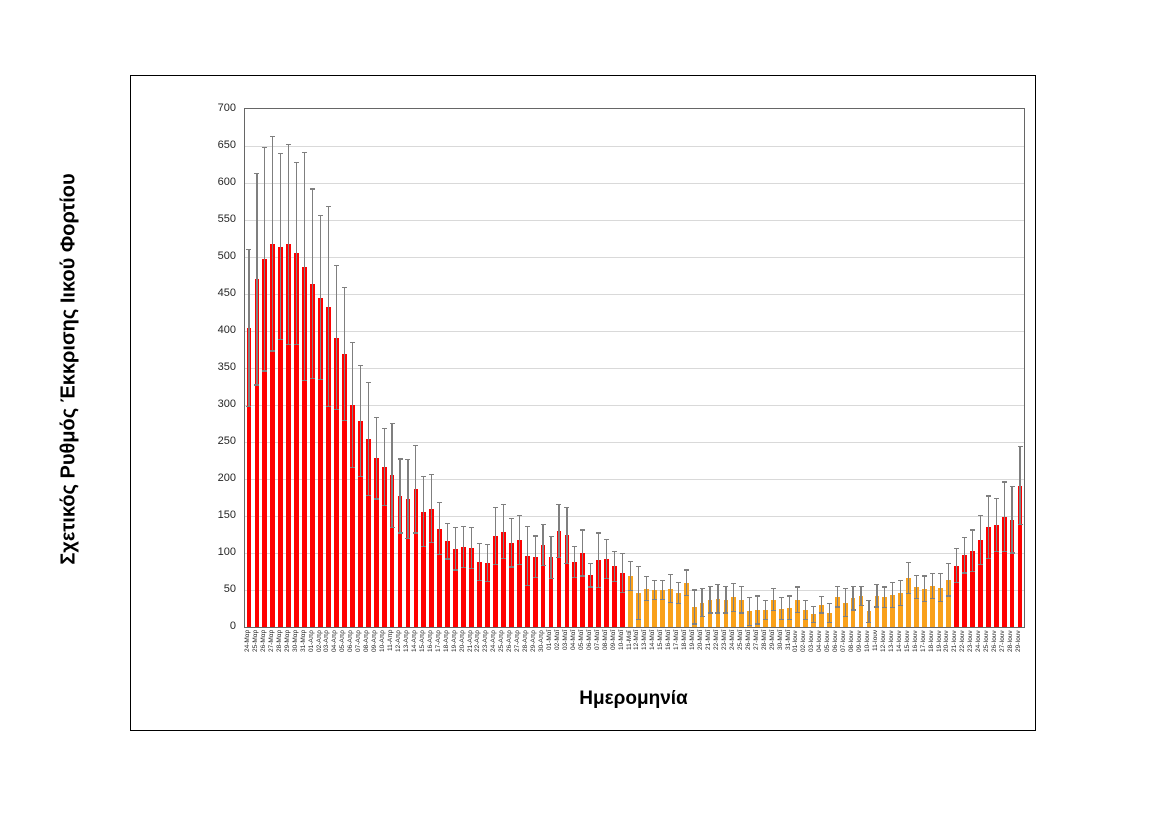 The height and width of the screenshot is (826, 1169). Describe the element at coordinates (226, 218) in the screenshot. I see `y-tick-label: 550` at that location.